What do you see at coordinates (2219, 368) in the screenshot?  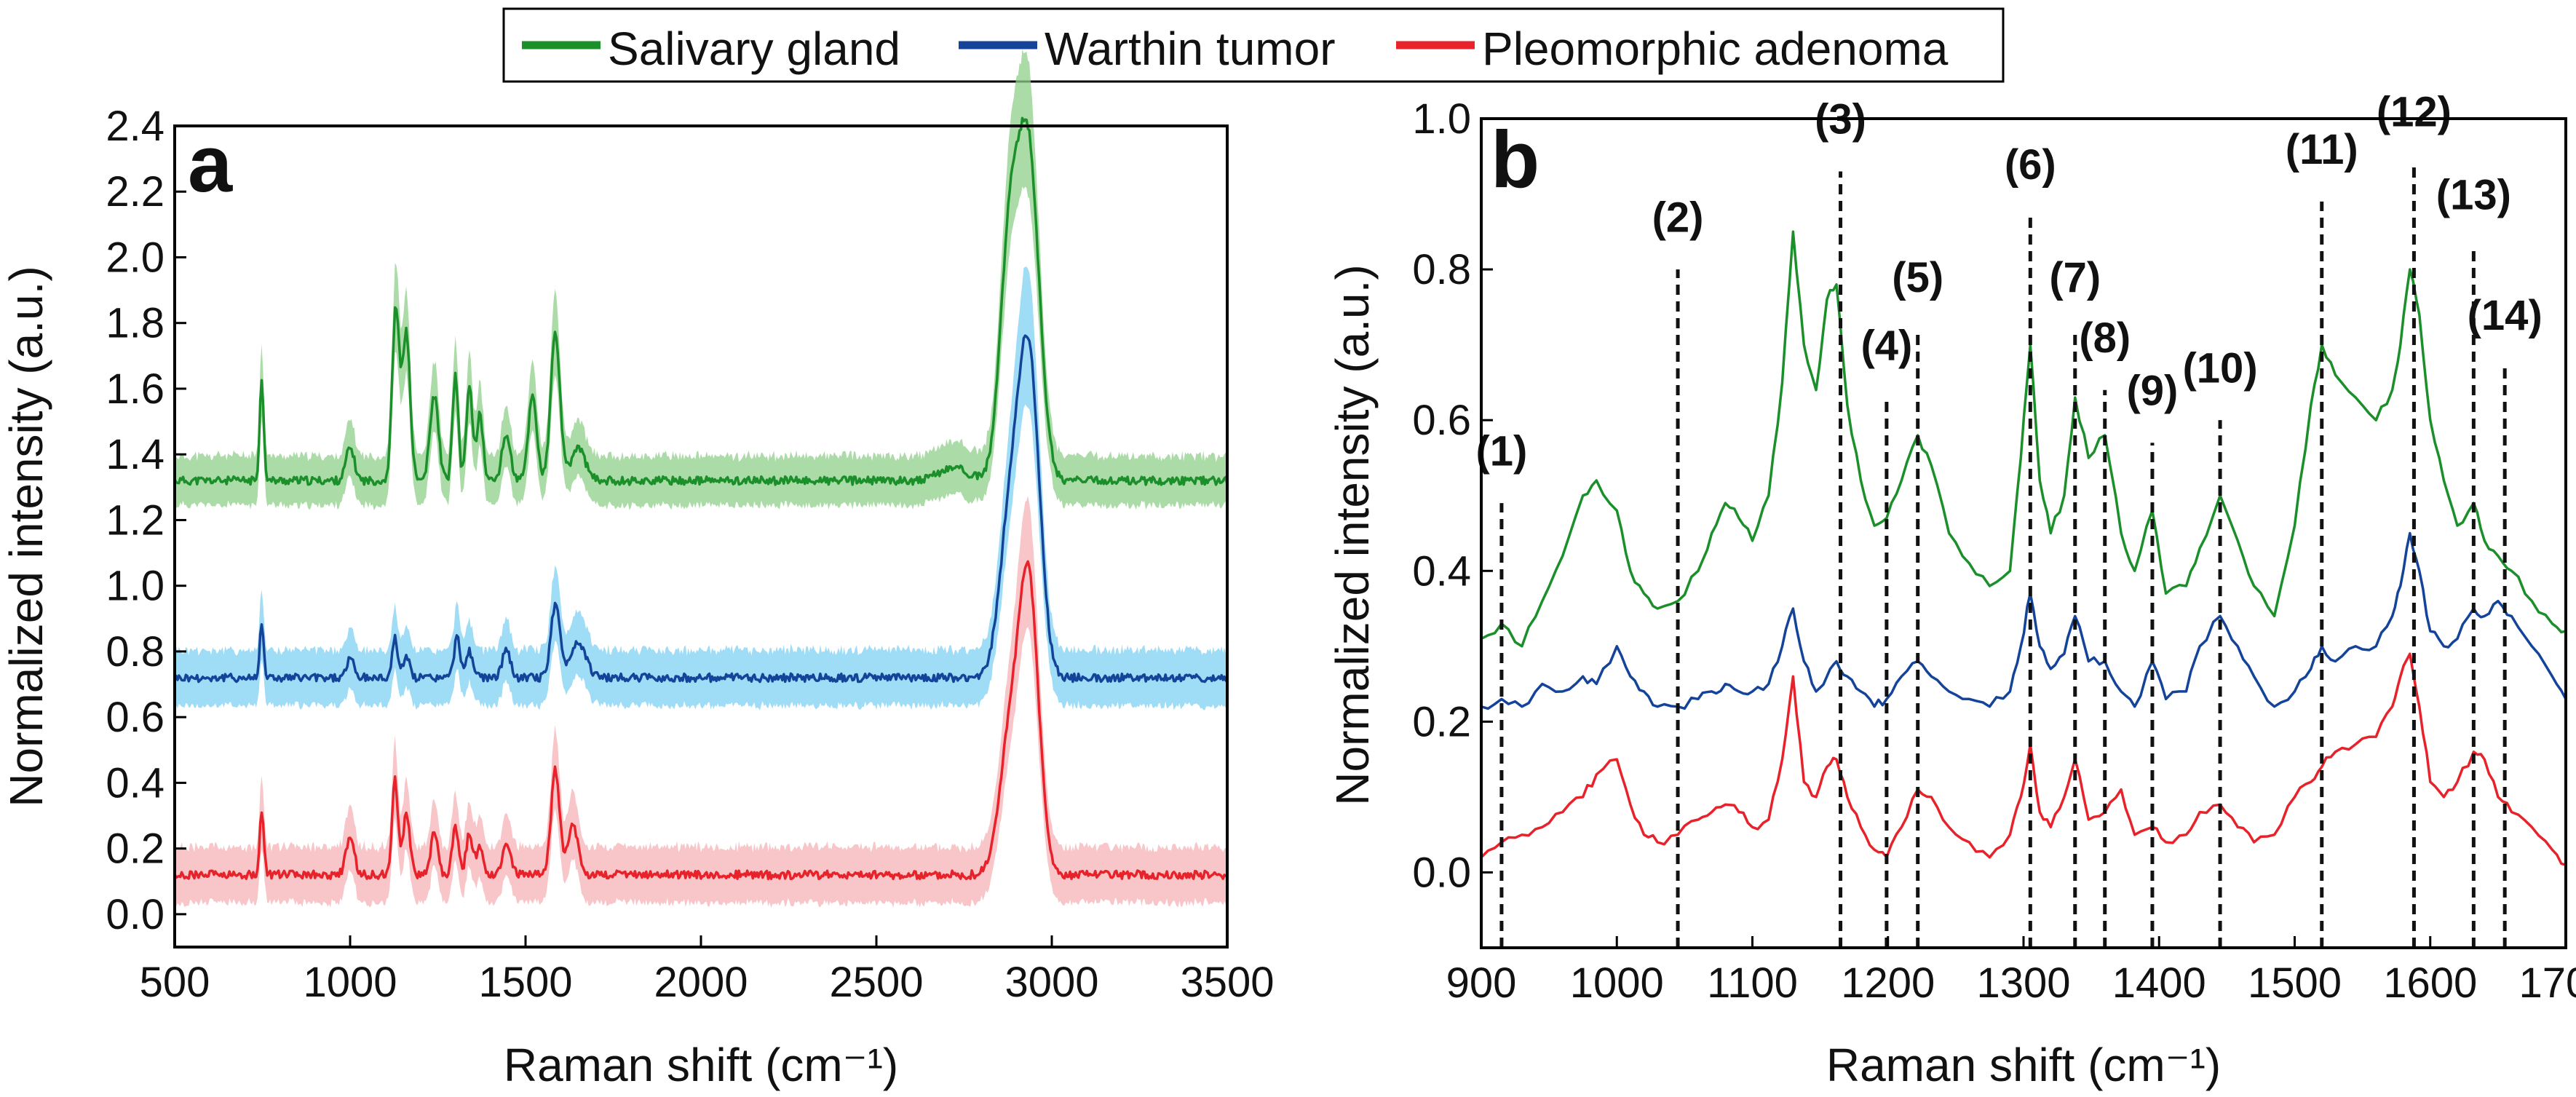 I see `peak-marker-label: (10)` at bounding box center [2219, 368].